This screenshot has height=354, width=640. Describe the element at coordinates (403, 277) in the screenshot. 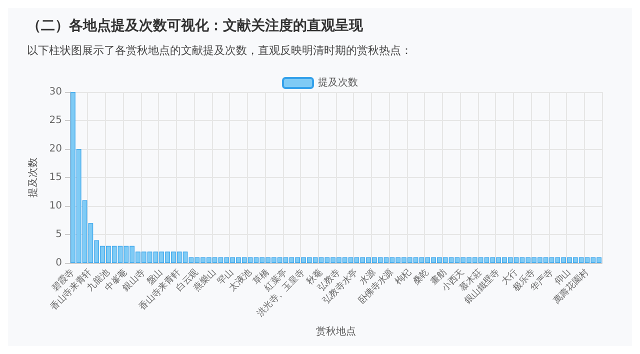

I see `x-tick-label: 枸杞` at that location.